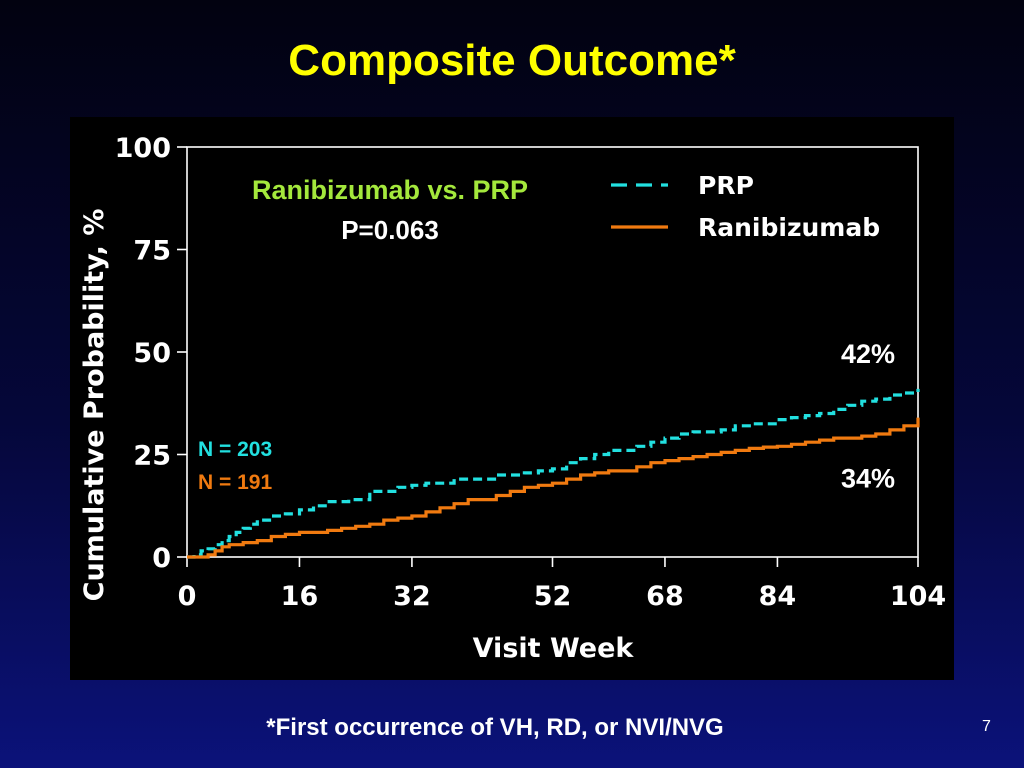 This screenshot has height=768, width=1024. What do you see at coordinates (553, 488) in the screenshot?
I see `series-line-ranibizumab` at bounding box center [553, 488].